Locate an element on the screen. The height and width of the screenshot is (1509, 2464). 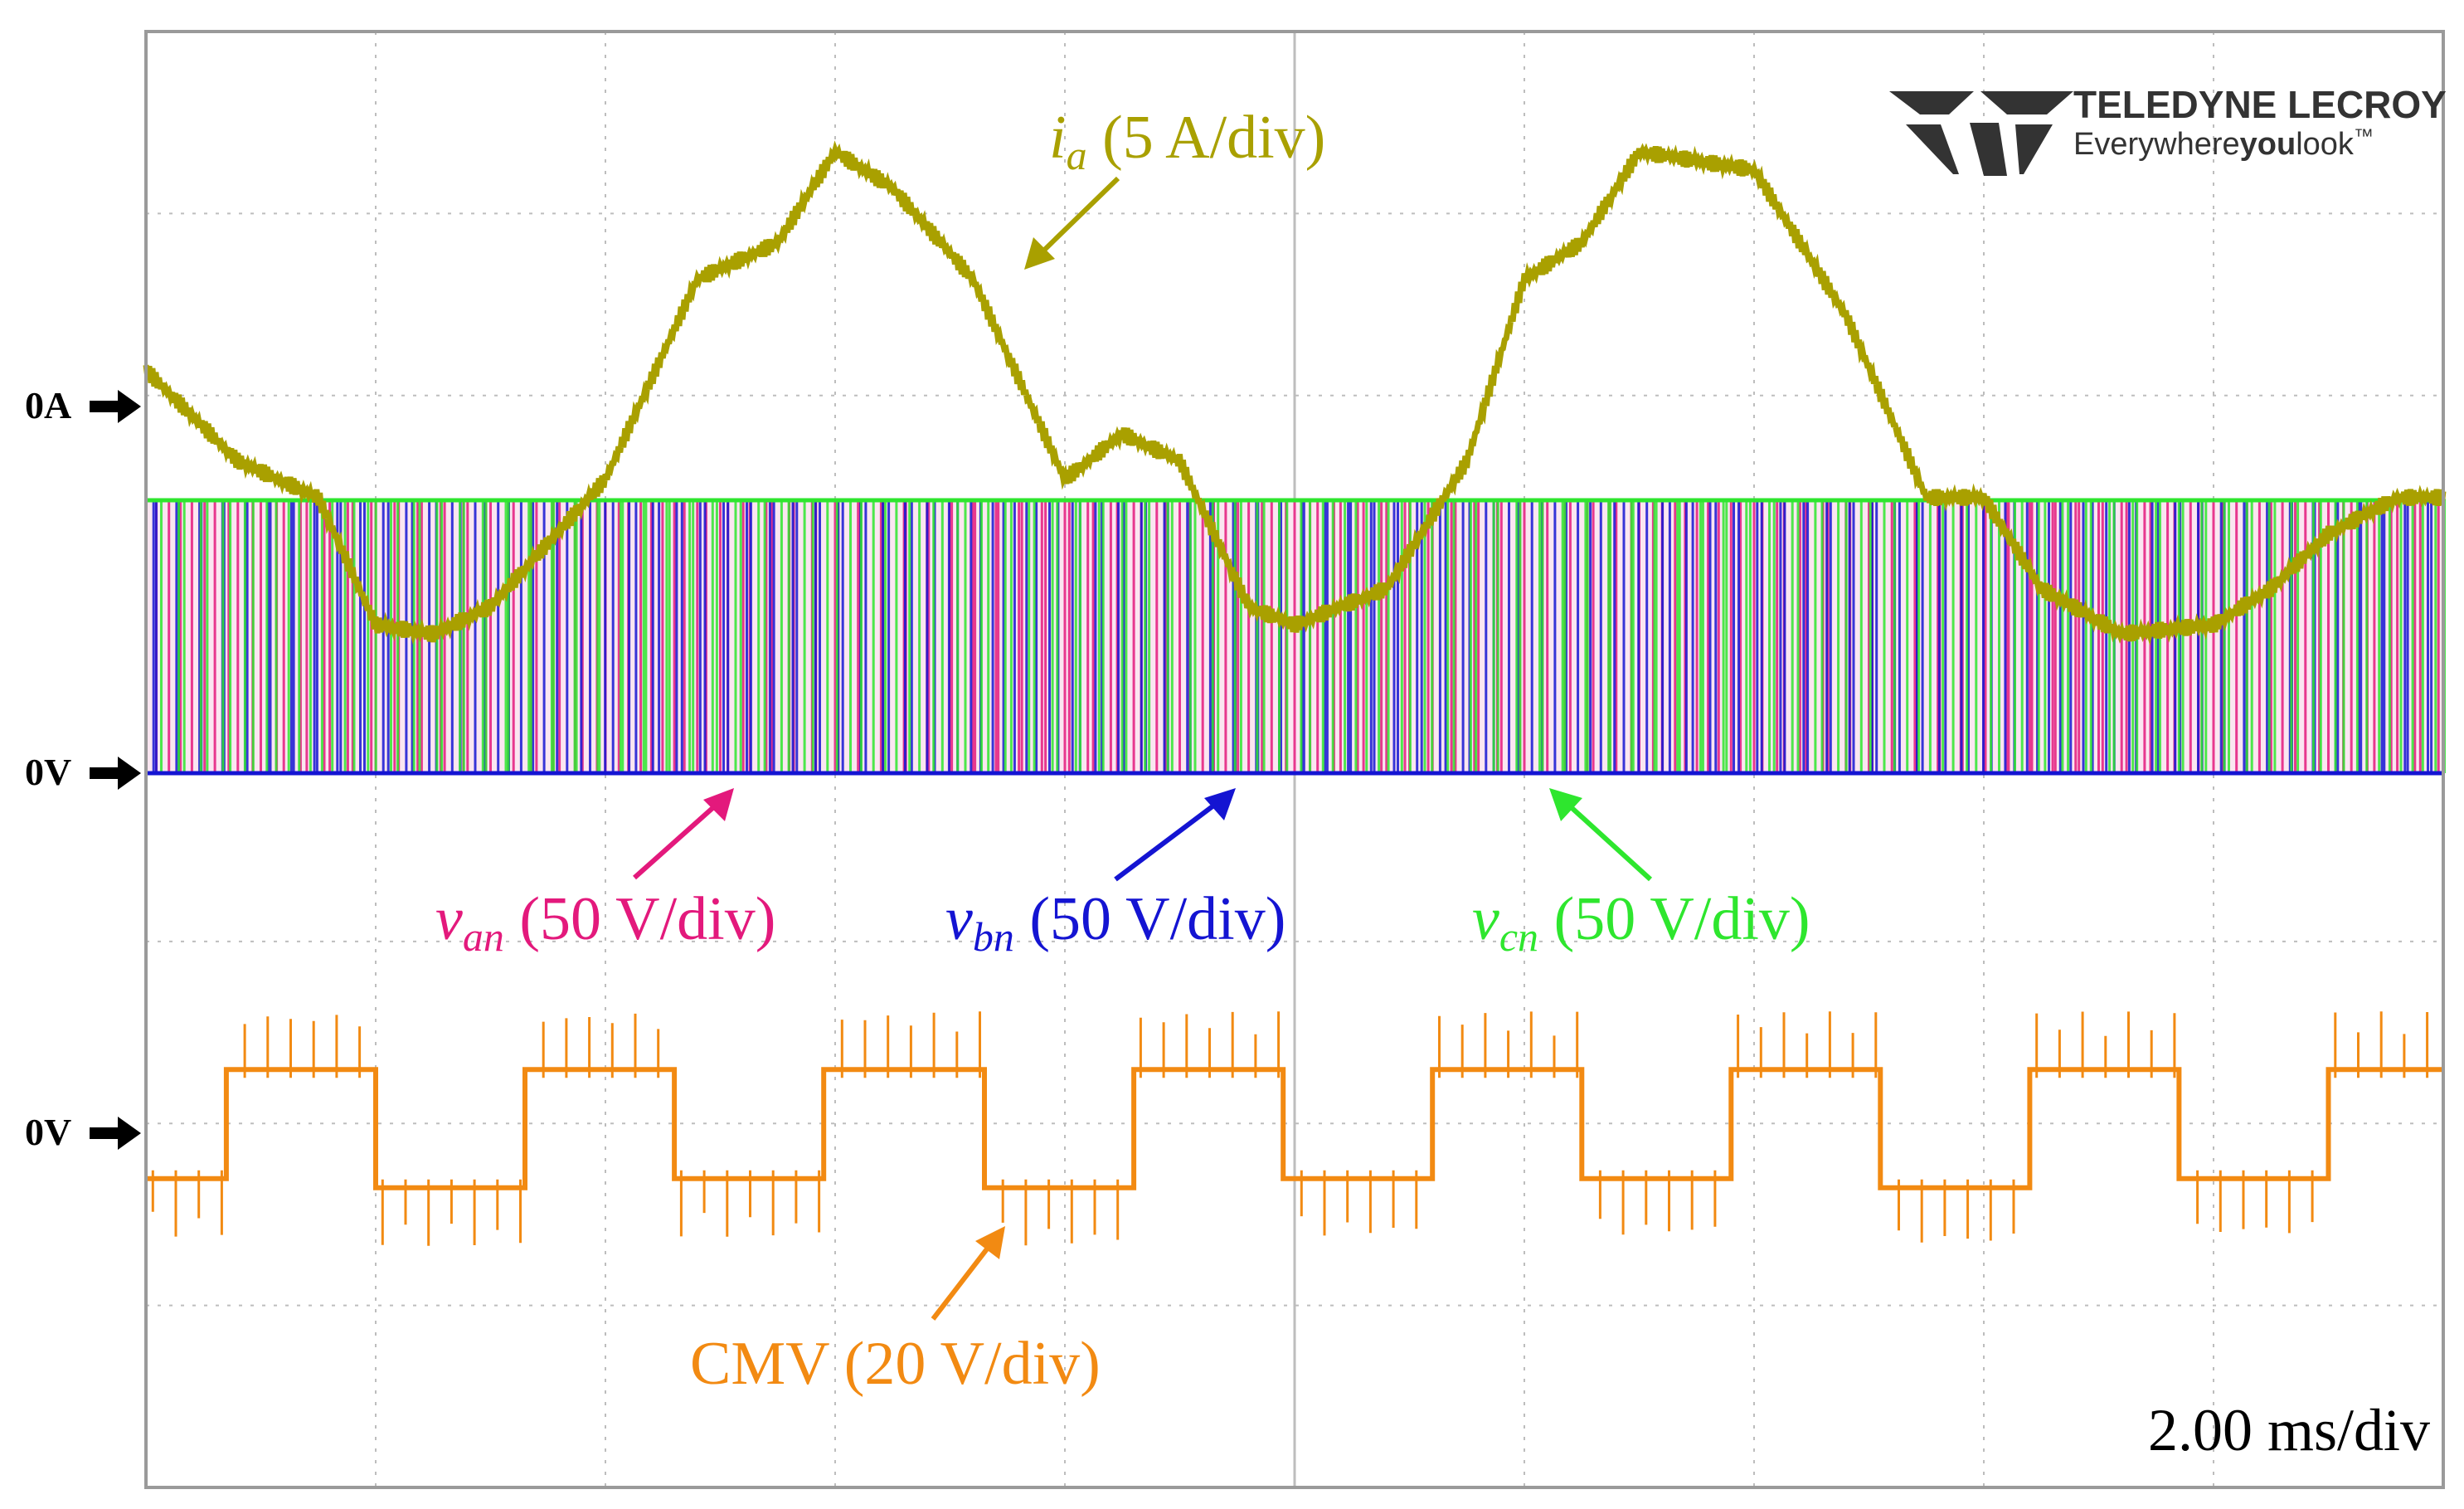
logo-emblem-icon is located at coordinates (1981, 133).